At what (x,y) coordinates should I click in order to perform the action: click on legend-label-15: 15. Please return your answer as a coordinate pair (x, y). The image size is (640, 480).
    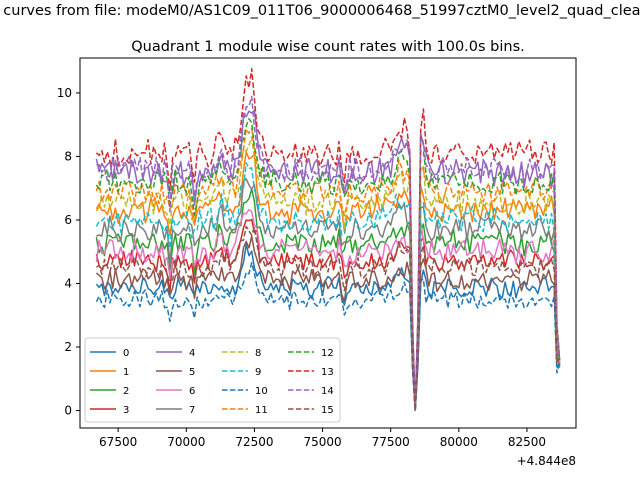
    Looking at the image, I should click on (327, 410).